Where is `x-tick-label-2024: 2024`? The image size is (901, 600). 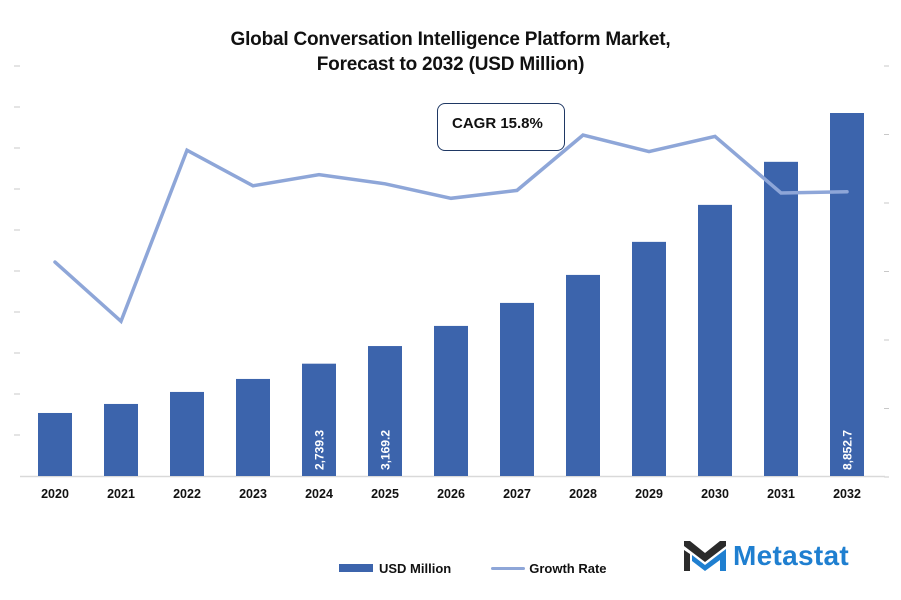
x-tick-label-2024: 2024 is located at coordinates (319, 494).